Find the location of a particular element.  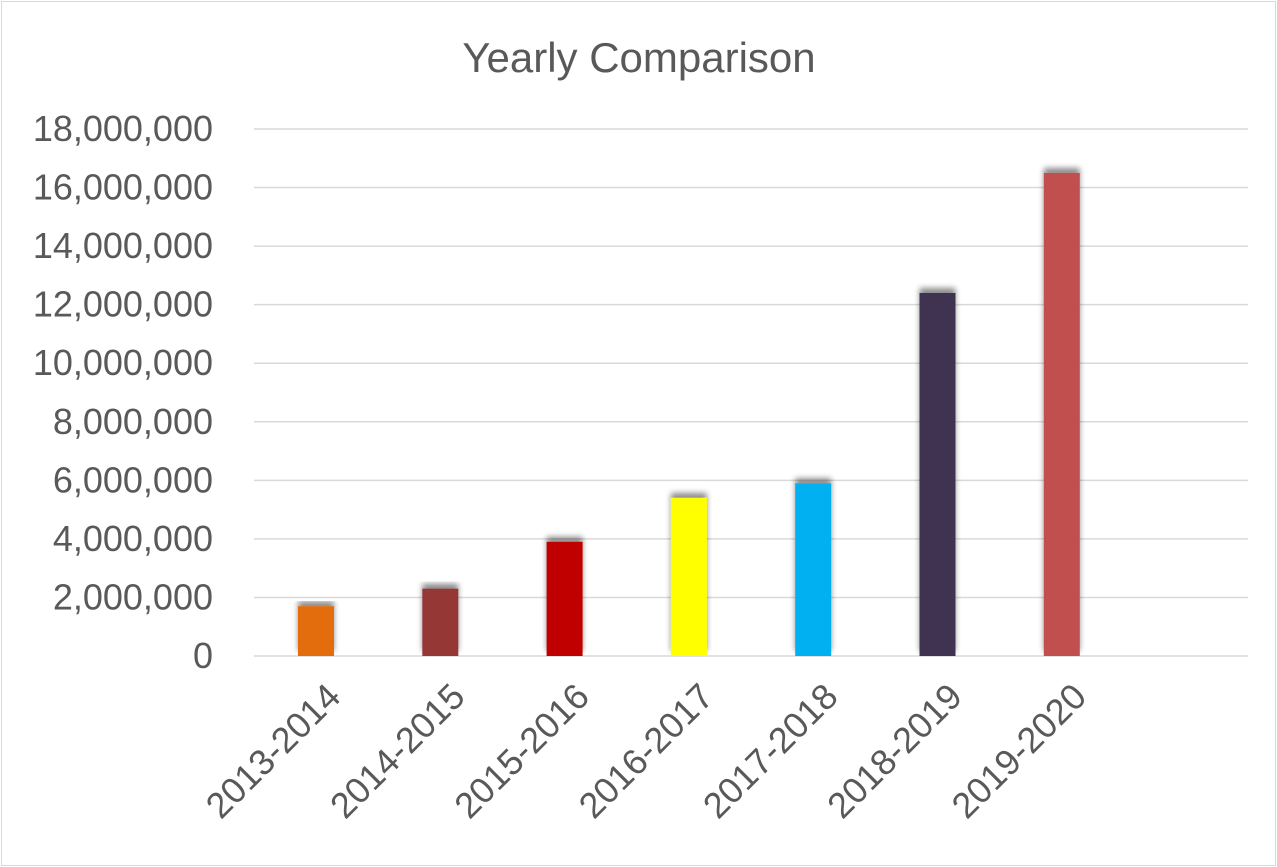

y-tick-label: 0 is located at coordinates (203, 655).